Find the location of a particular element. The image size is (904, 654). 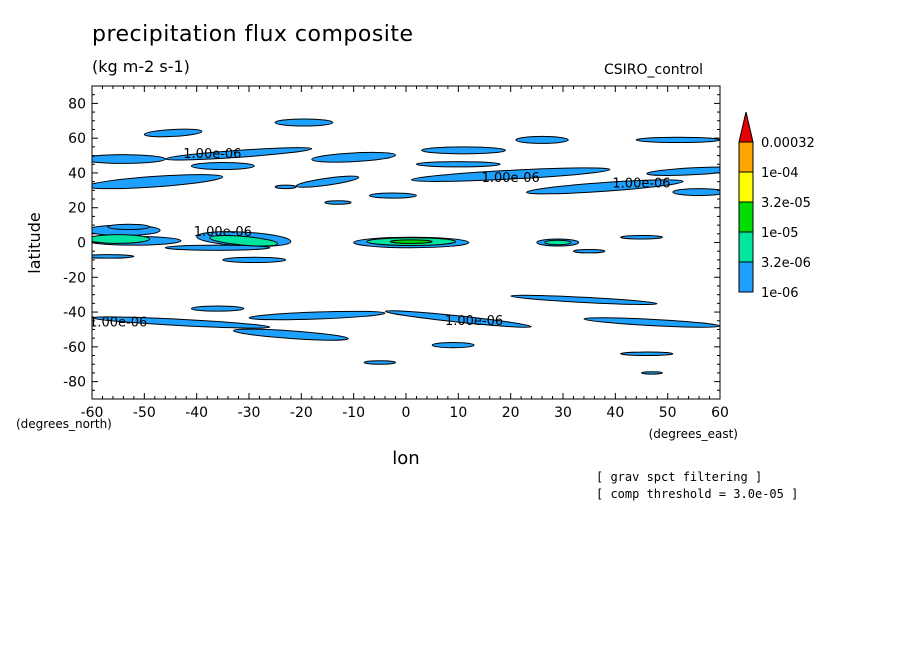

threshold-note: [ comp threshold = 3.0e-05 ] is located at coordinates (697, 494).